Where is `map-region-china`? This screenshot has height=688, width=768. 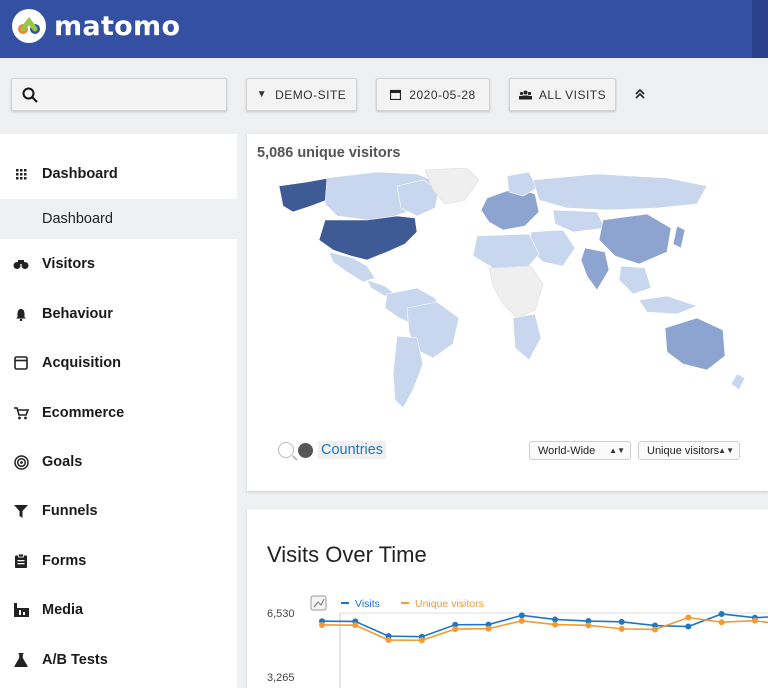
map-region-china is located at coordinates (635, 239).